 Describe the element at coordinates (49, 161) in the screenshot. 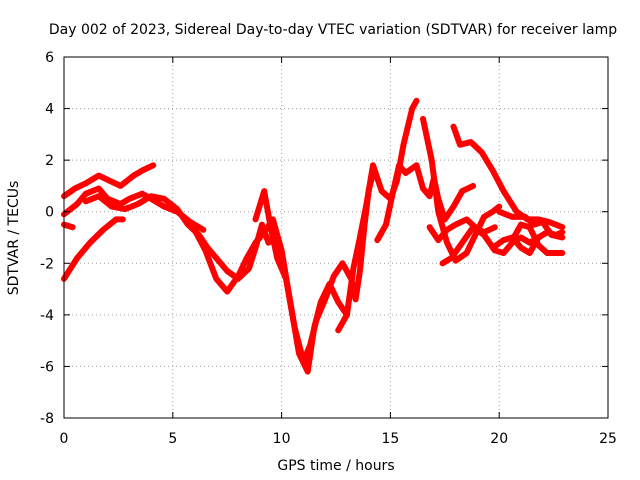

I see `y-tick-label: 2` at that location.